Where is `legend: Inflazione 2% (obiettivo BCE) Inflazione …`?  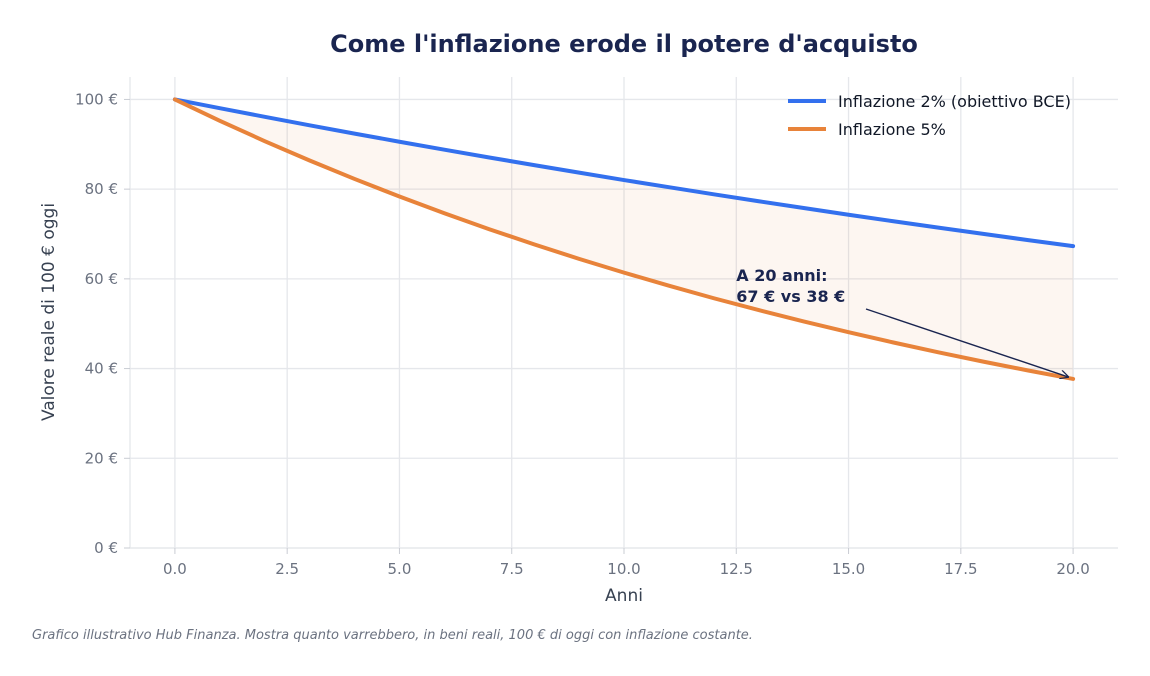 legend: Inflazione 2% (obiettivo BCE) Inflazione … is located at coordinates (929, 115).